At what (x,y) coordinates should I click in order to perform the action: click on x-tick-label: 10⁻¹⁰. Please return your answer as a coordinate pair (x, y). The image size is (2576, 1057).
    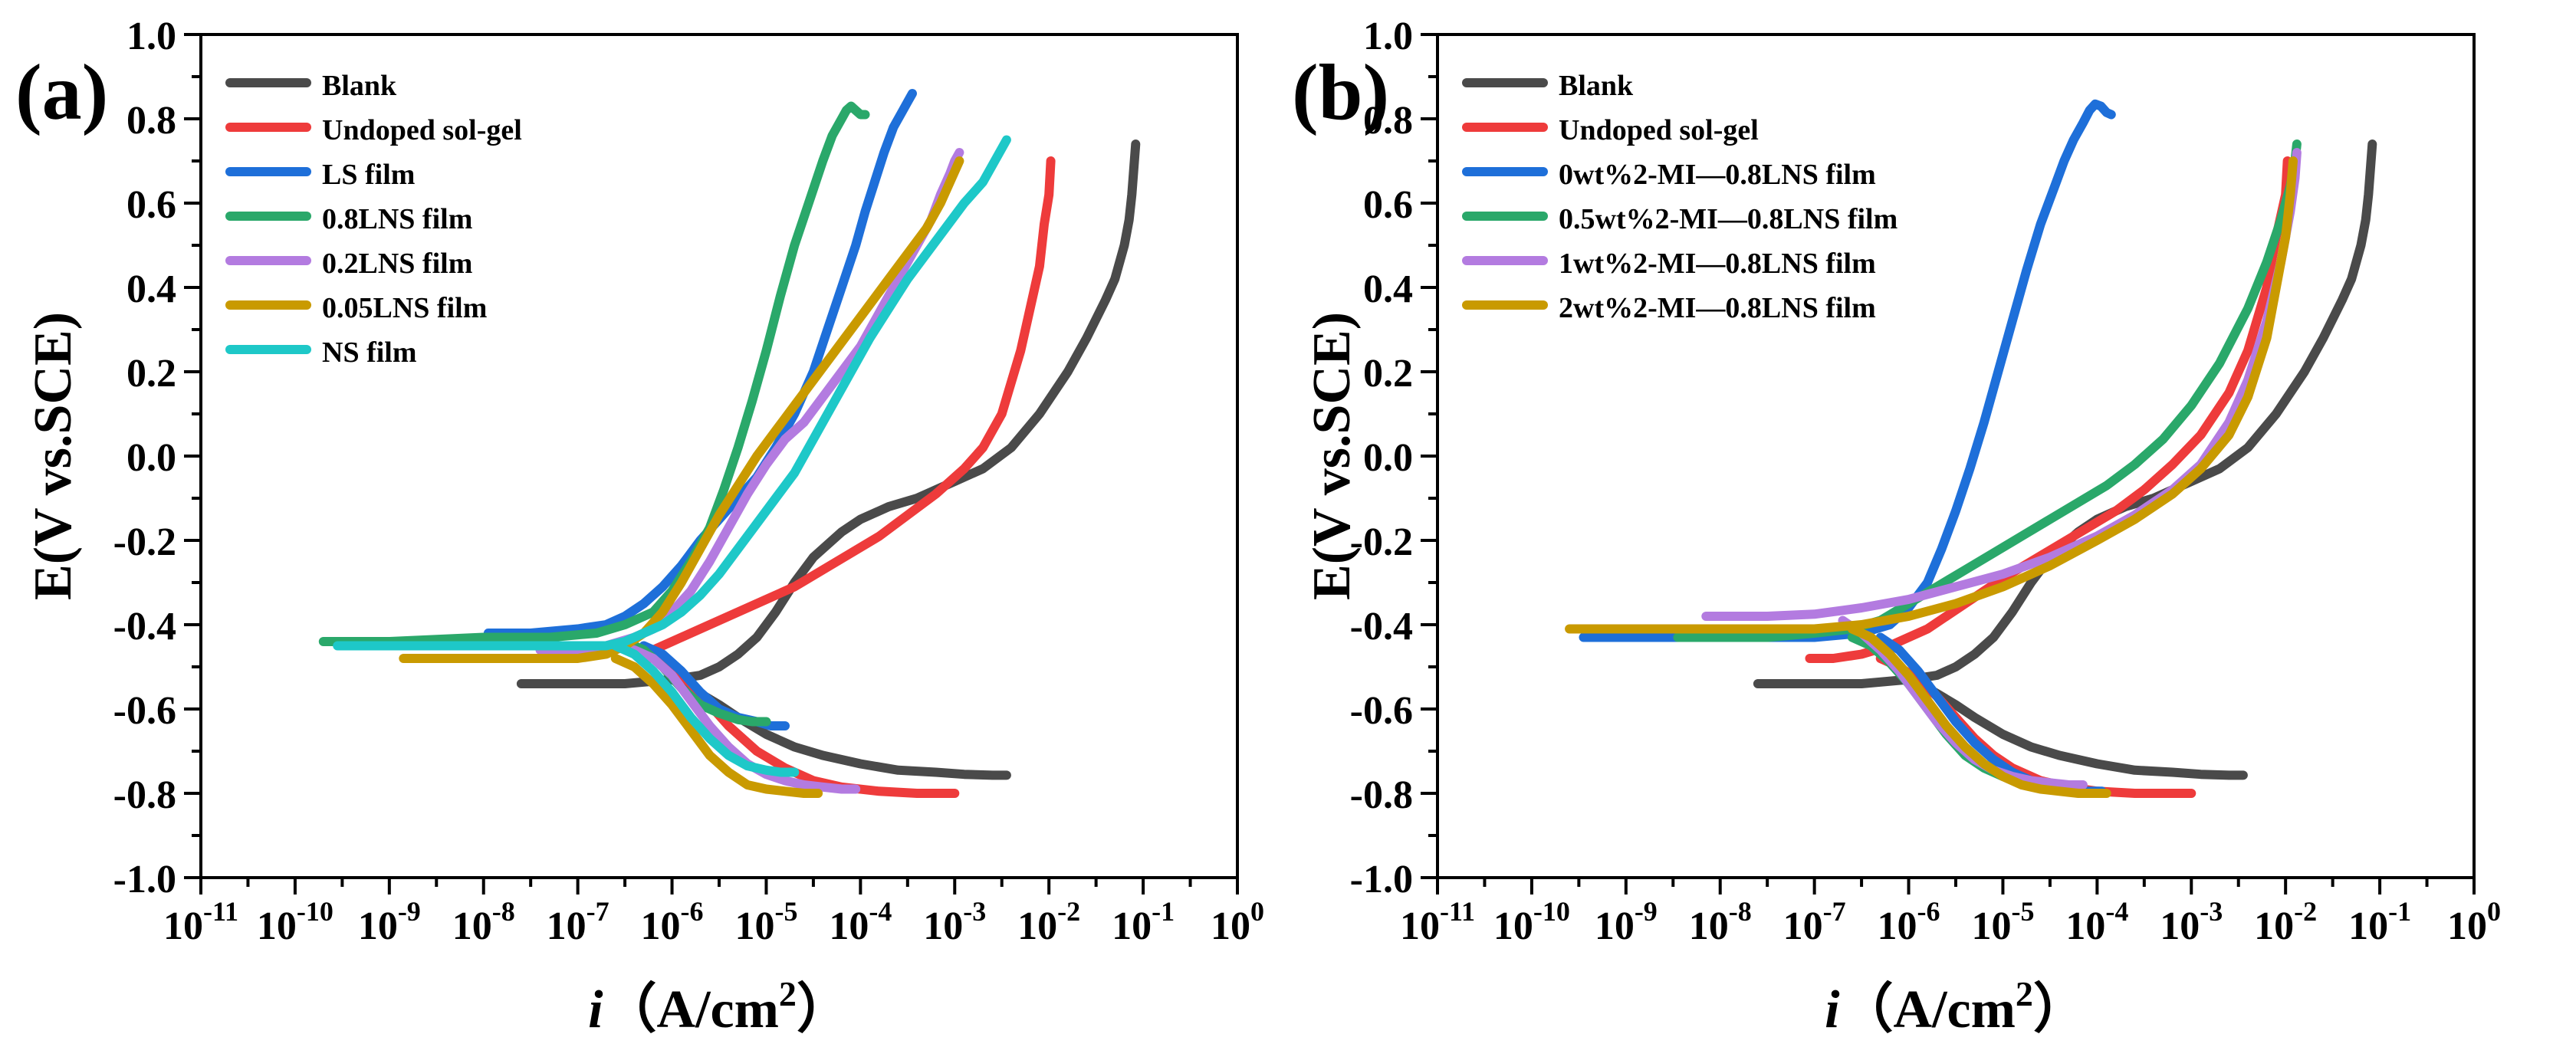
    Looking at the image, I should click on (296, 922).